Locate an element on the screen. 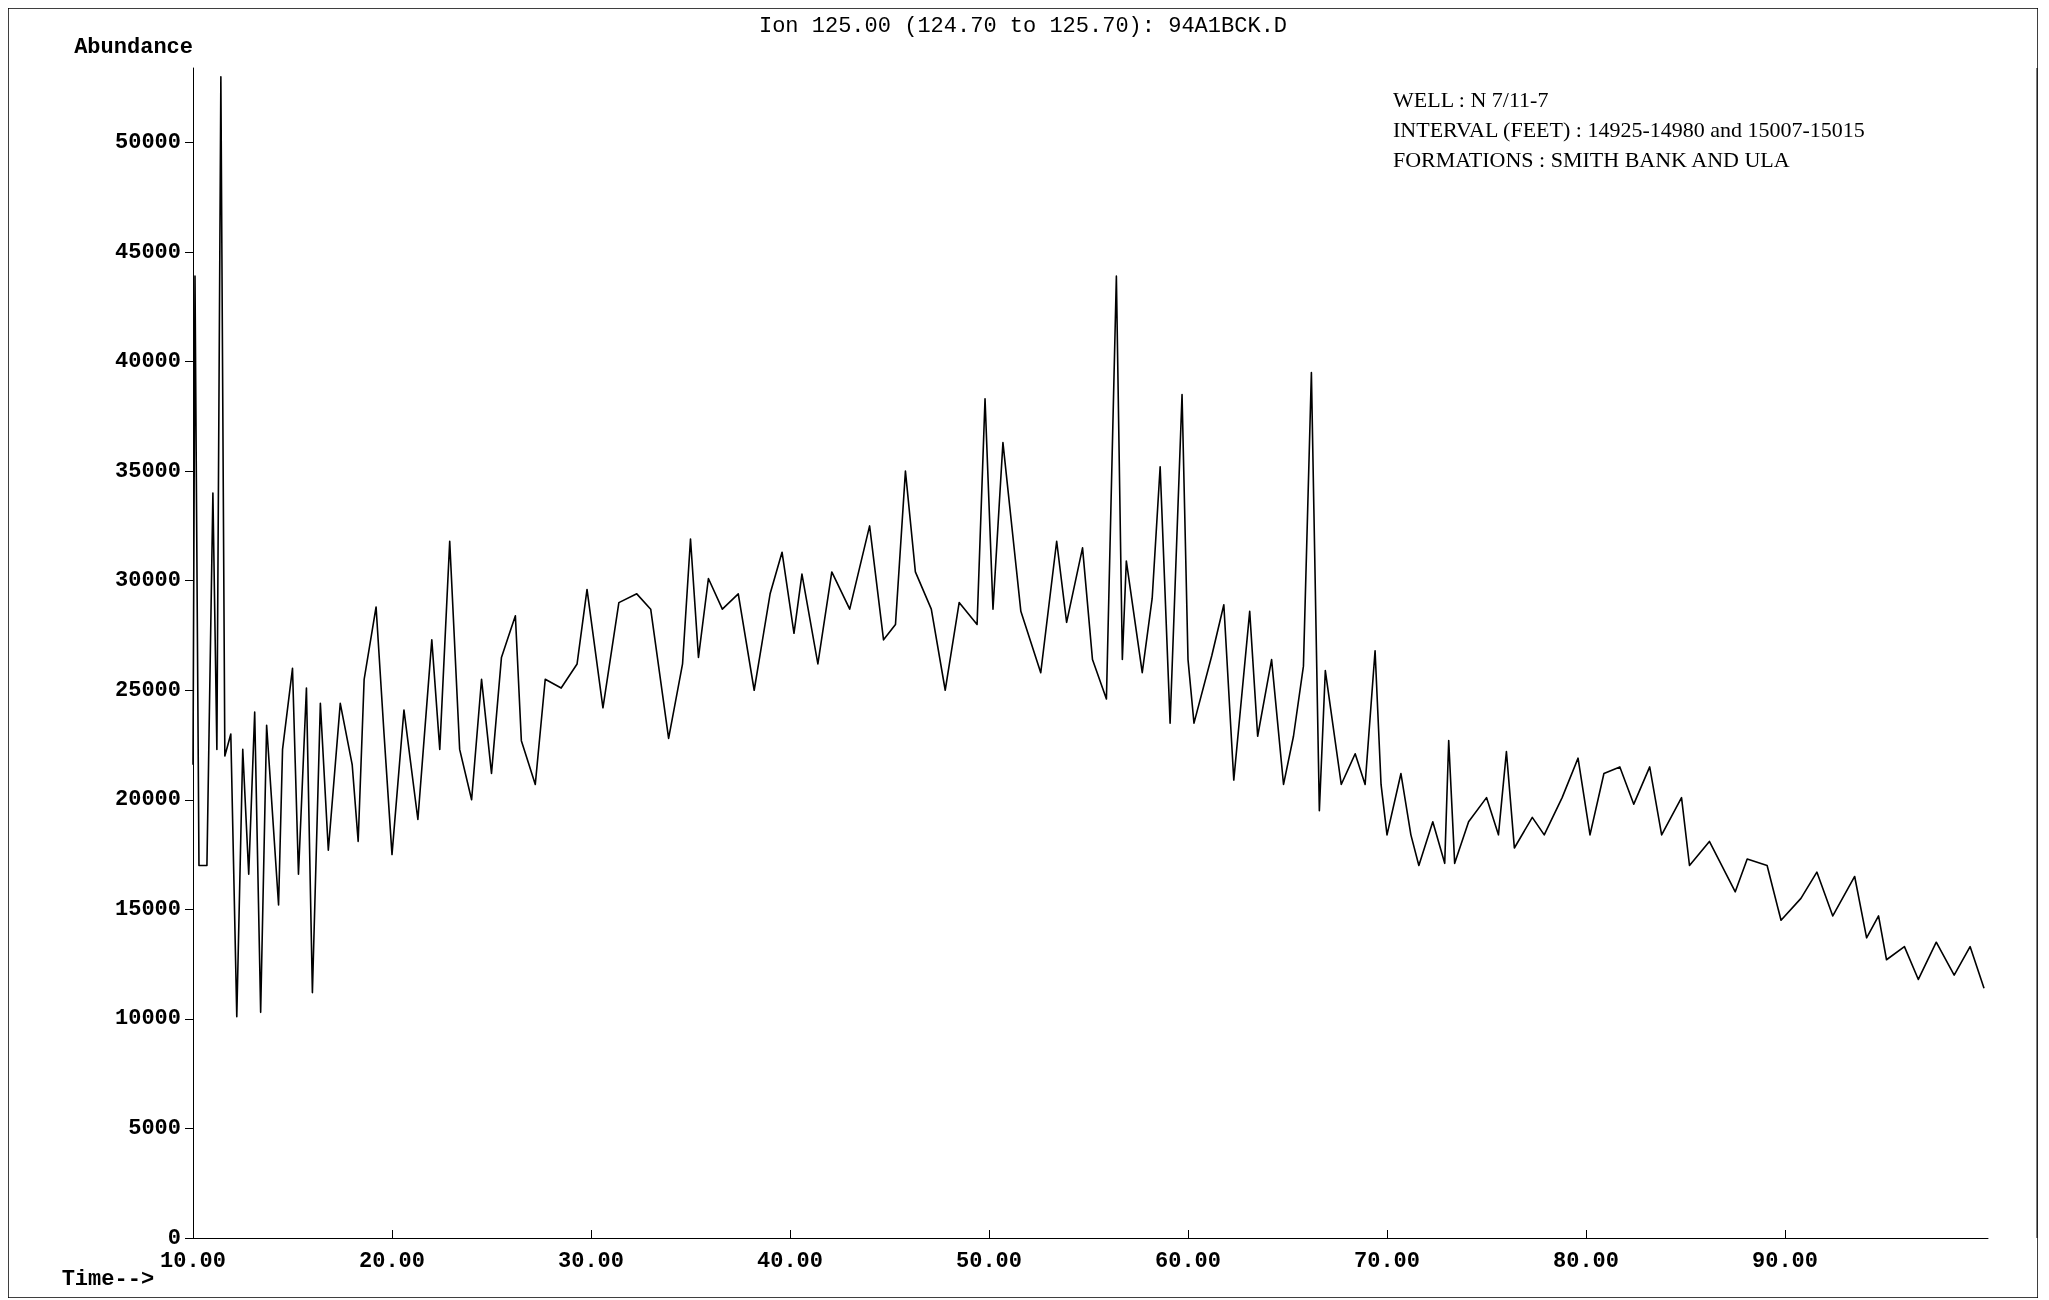 This screenshot has width=2049, height=1300. y-tick-label: 10000 is located at coordinates (147, 1019).